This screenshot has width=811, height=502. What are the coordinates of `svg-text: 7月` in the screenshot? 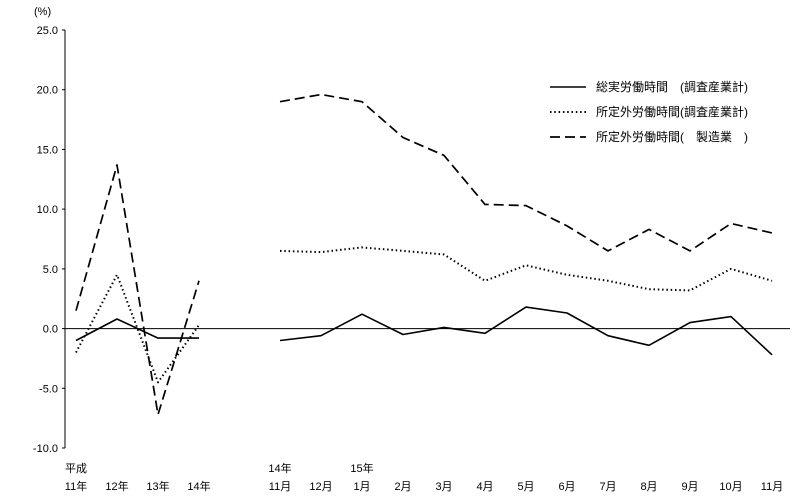 It's located at (607, 487).